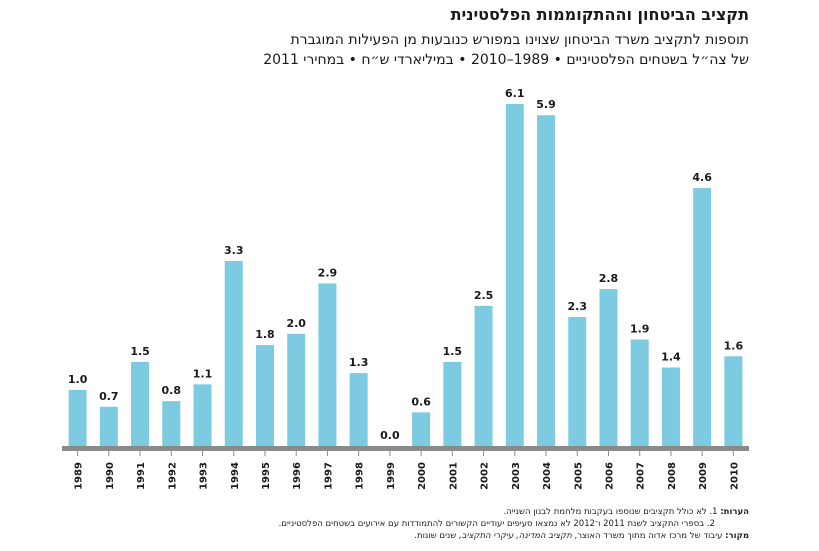 The height and width of the screenshot is (551, 819). Describe the element at coordinates (296, 389) in the screenshot. I see `bar-1996` at that location.